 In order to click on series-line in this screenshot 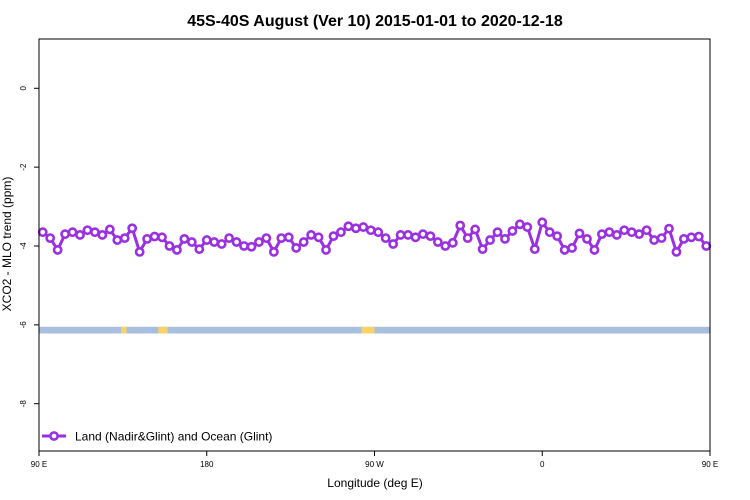, I will do `click(374, 237)`.